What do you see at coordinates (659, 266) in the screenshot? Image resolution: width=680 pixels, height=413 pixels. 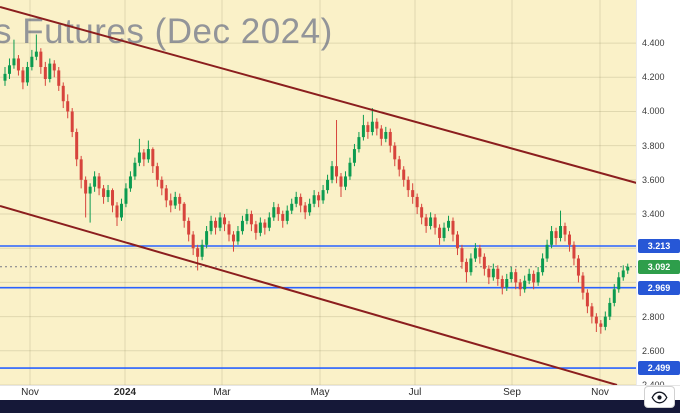 I see `current-price-badge: 3.092` at bounding box center [659, 266].